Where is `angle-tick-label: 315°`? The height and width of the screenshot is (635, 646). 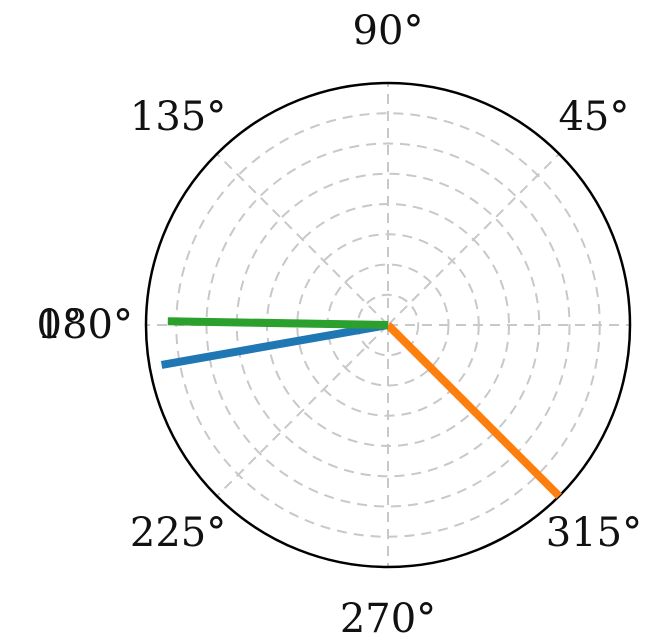 angle-tick-label: 315° is located at coordinates (594, 533).